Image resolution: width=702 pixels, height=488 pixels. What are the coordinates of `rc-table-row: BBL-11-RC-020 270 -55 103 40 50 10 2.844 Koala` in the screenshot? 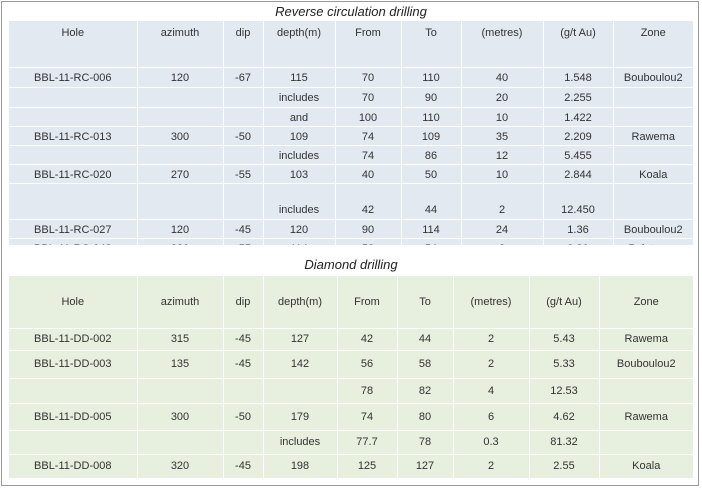 It's located at (351, 174).